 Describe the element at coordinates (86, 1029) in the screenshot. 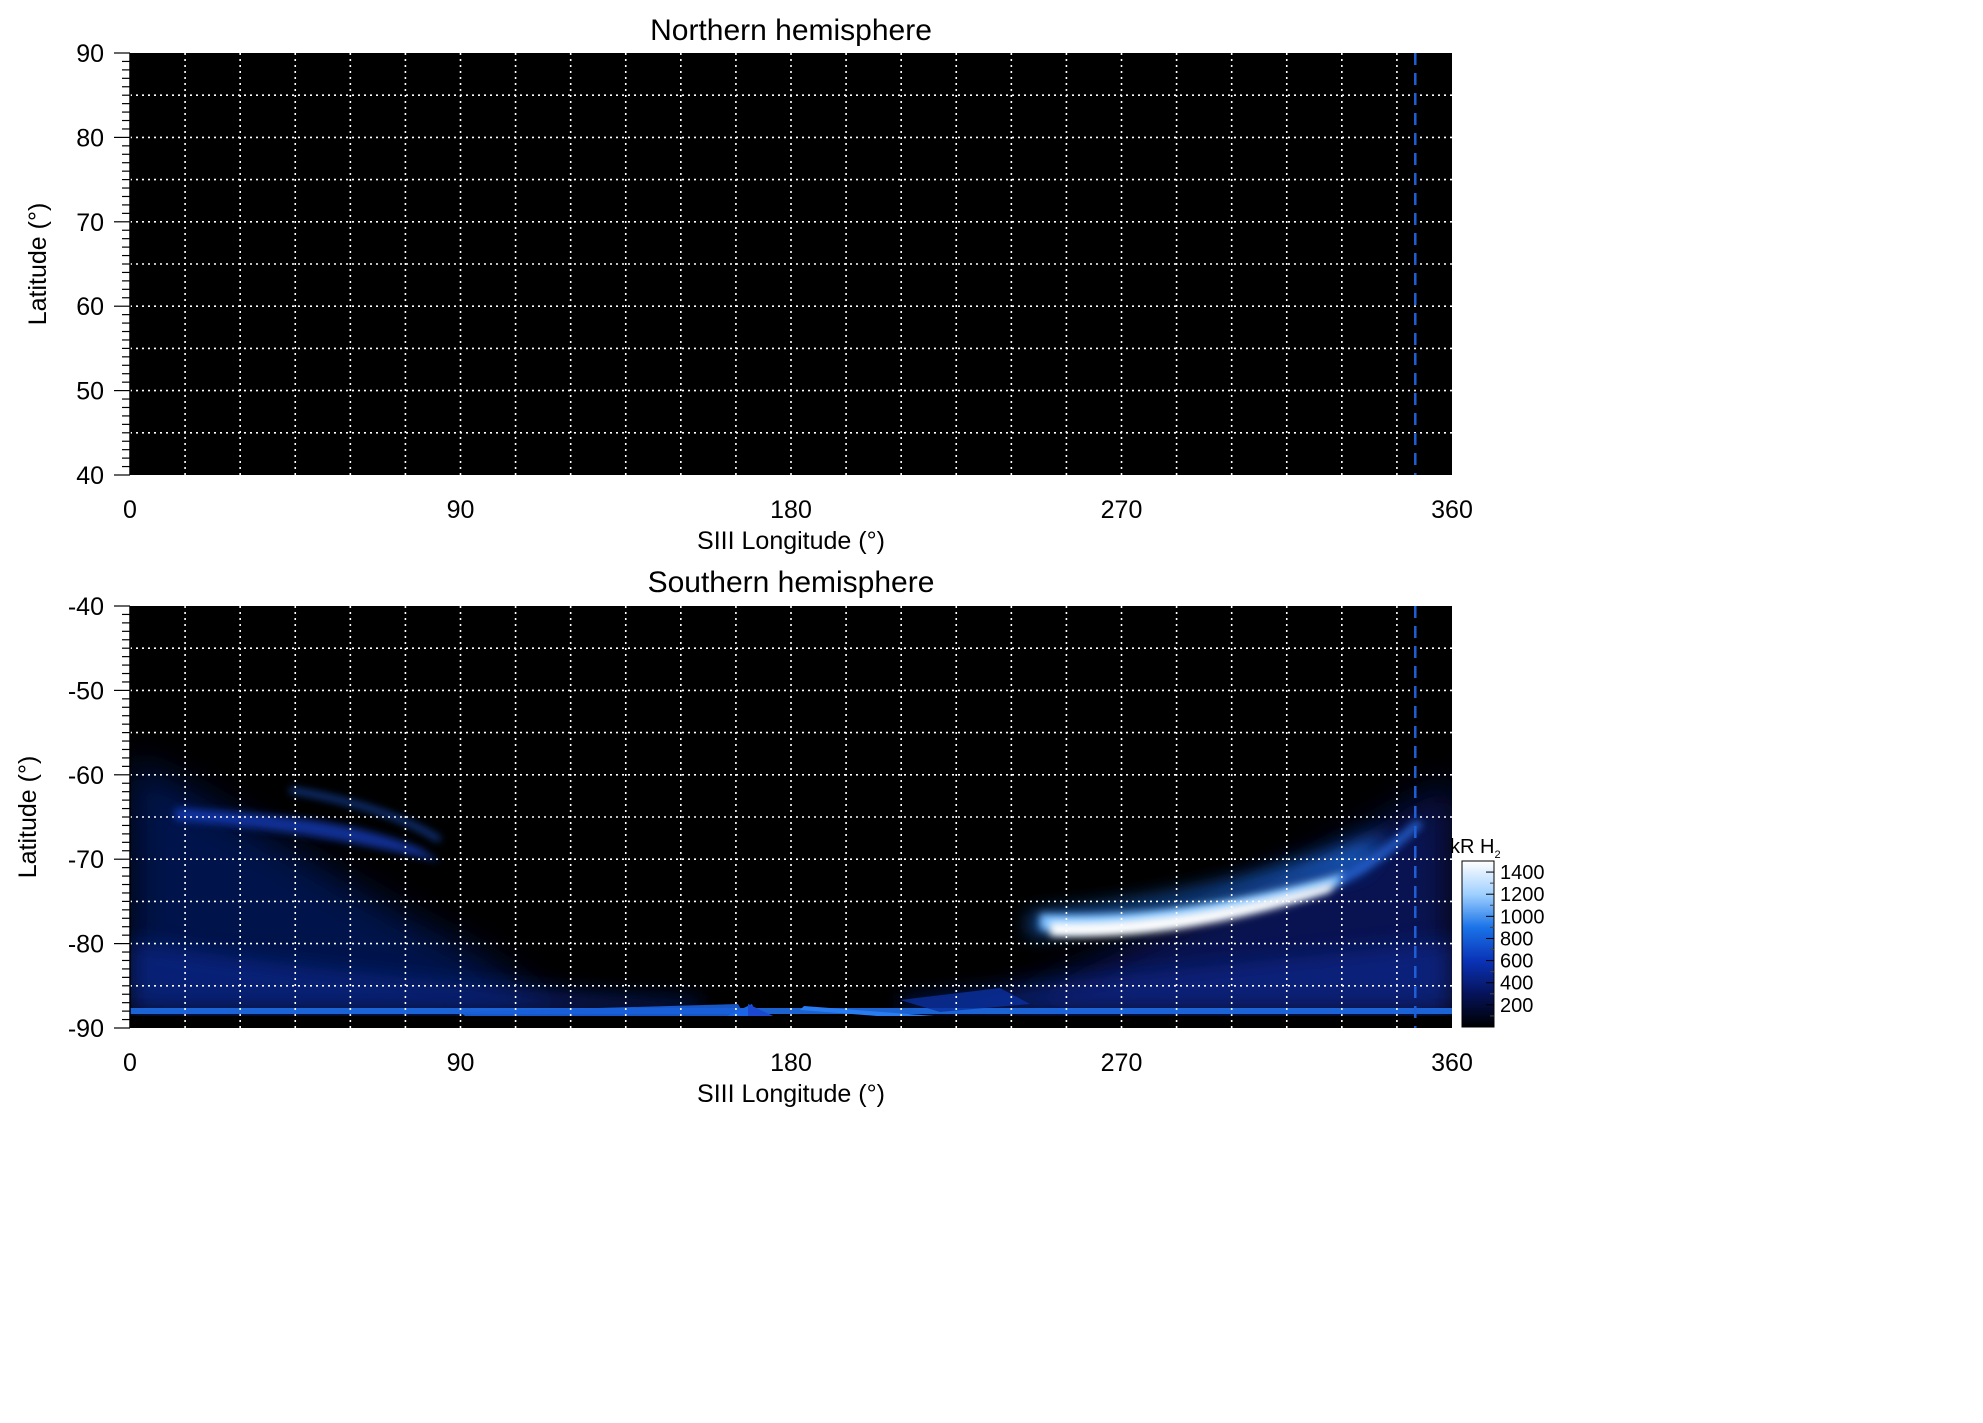

I see `y-tick-label: -90` at that location.